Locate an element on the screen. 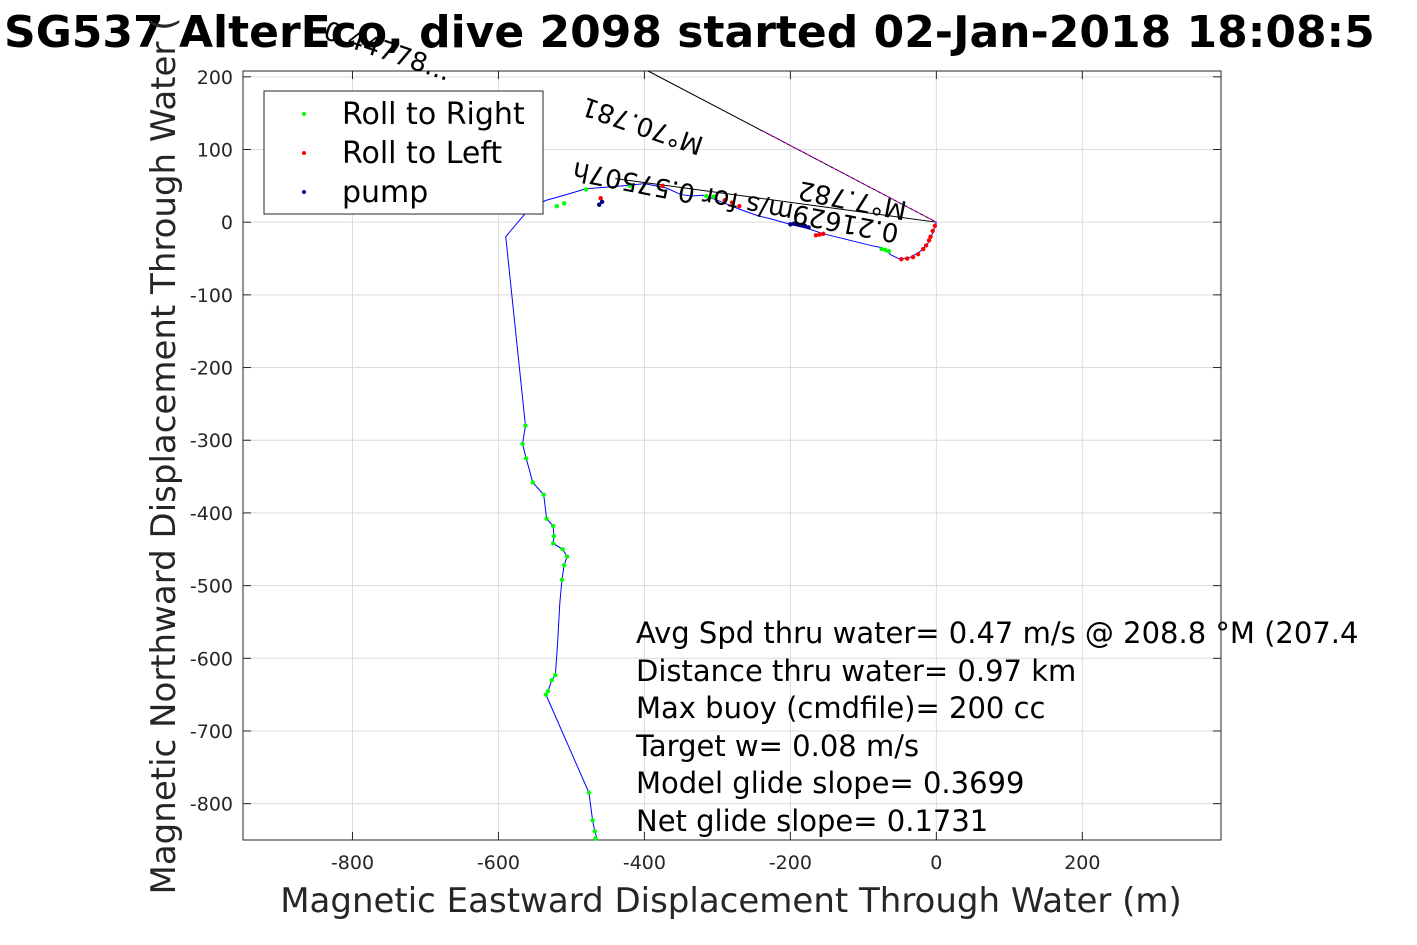  x-tick-label: -800 is located at coordinates (352, 863).